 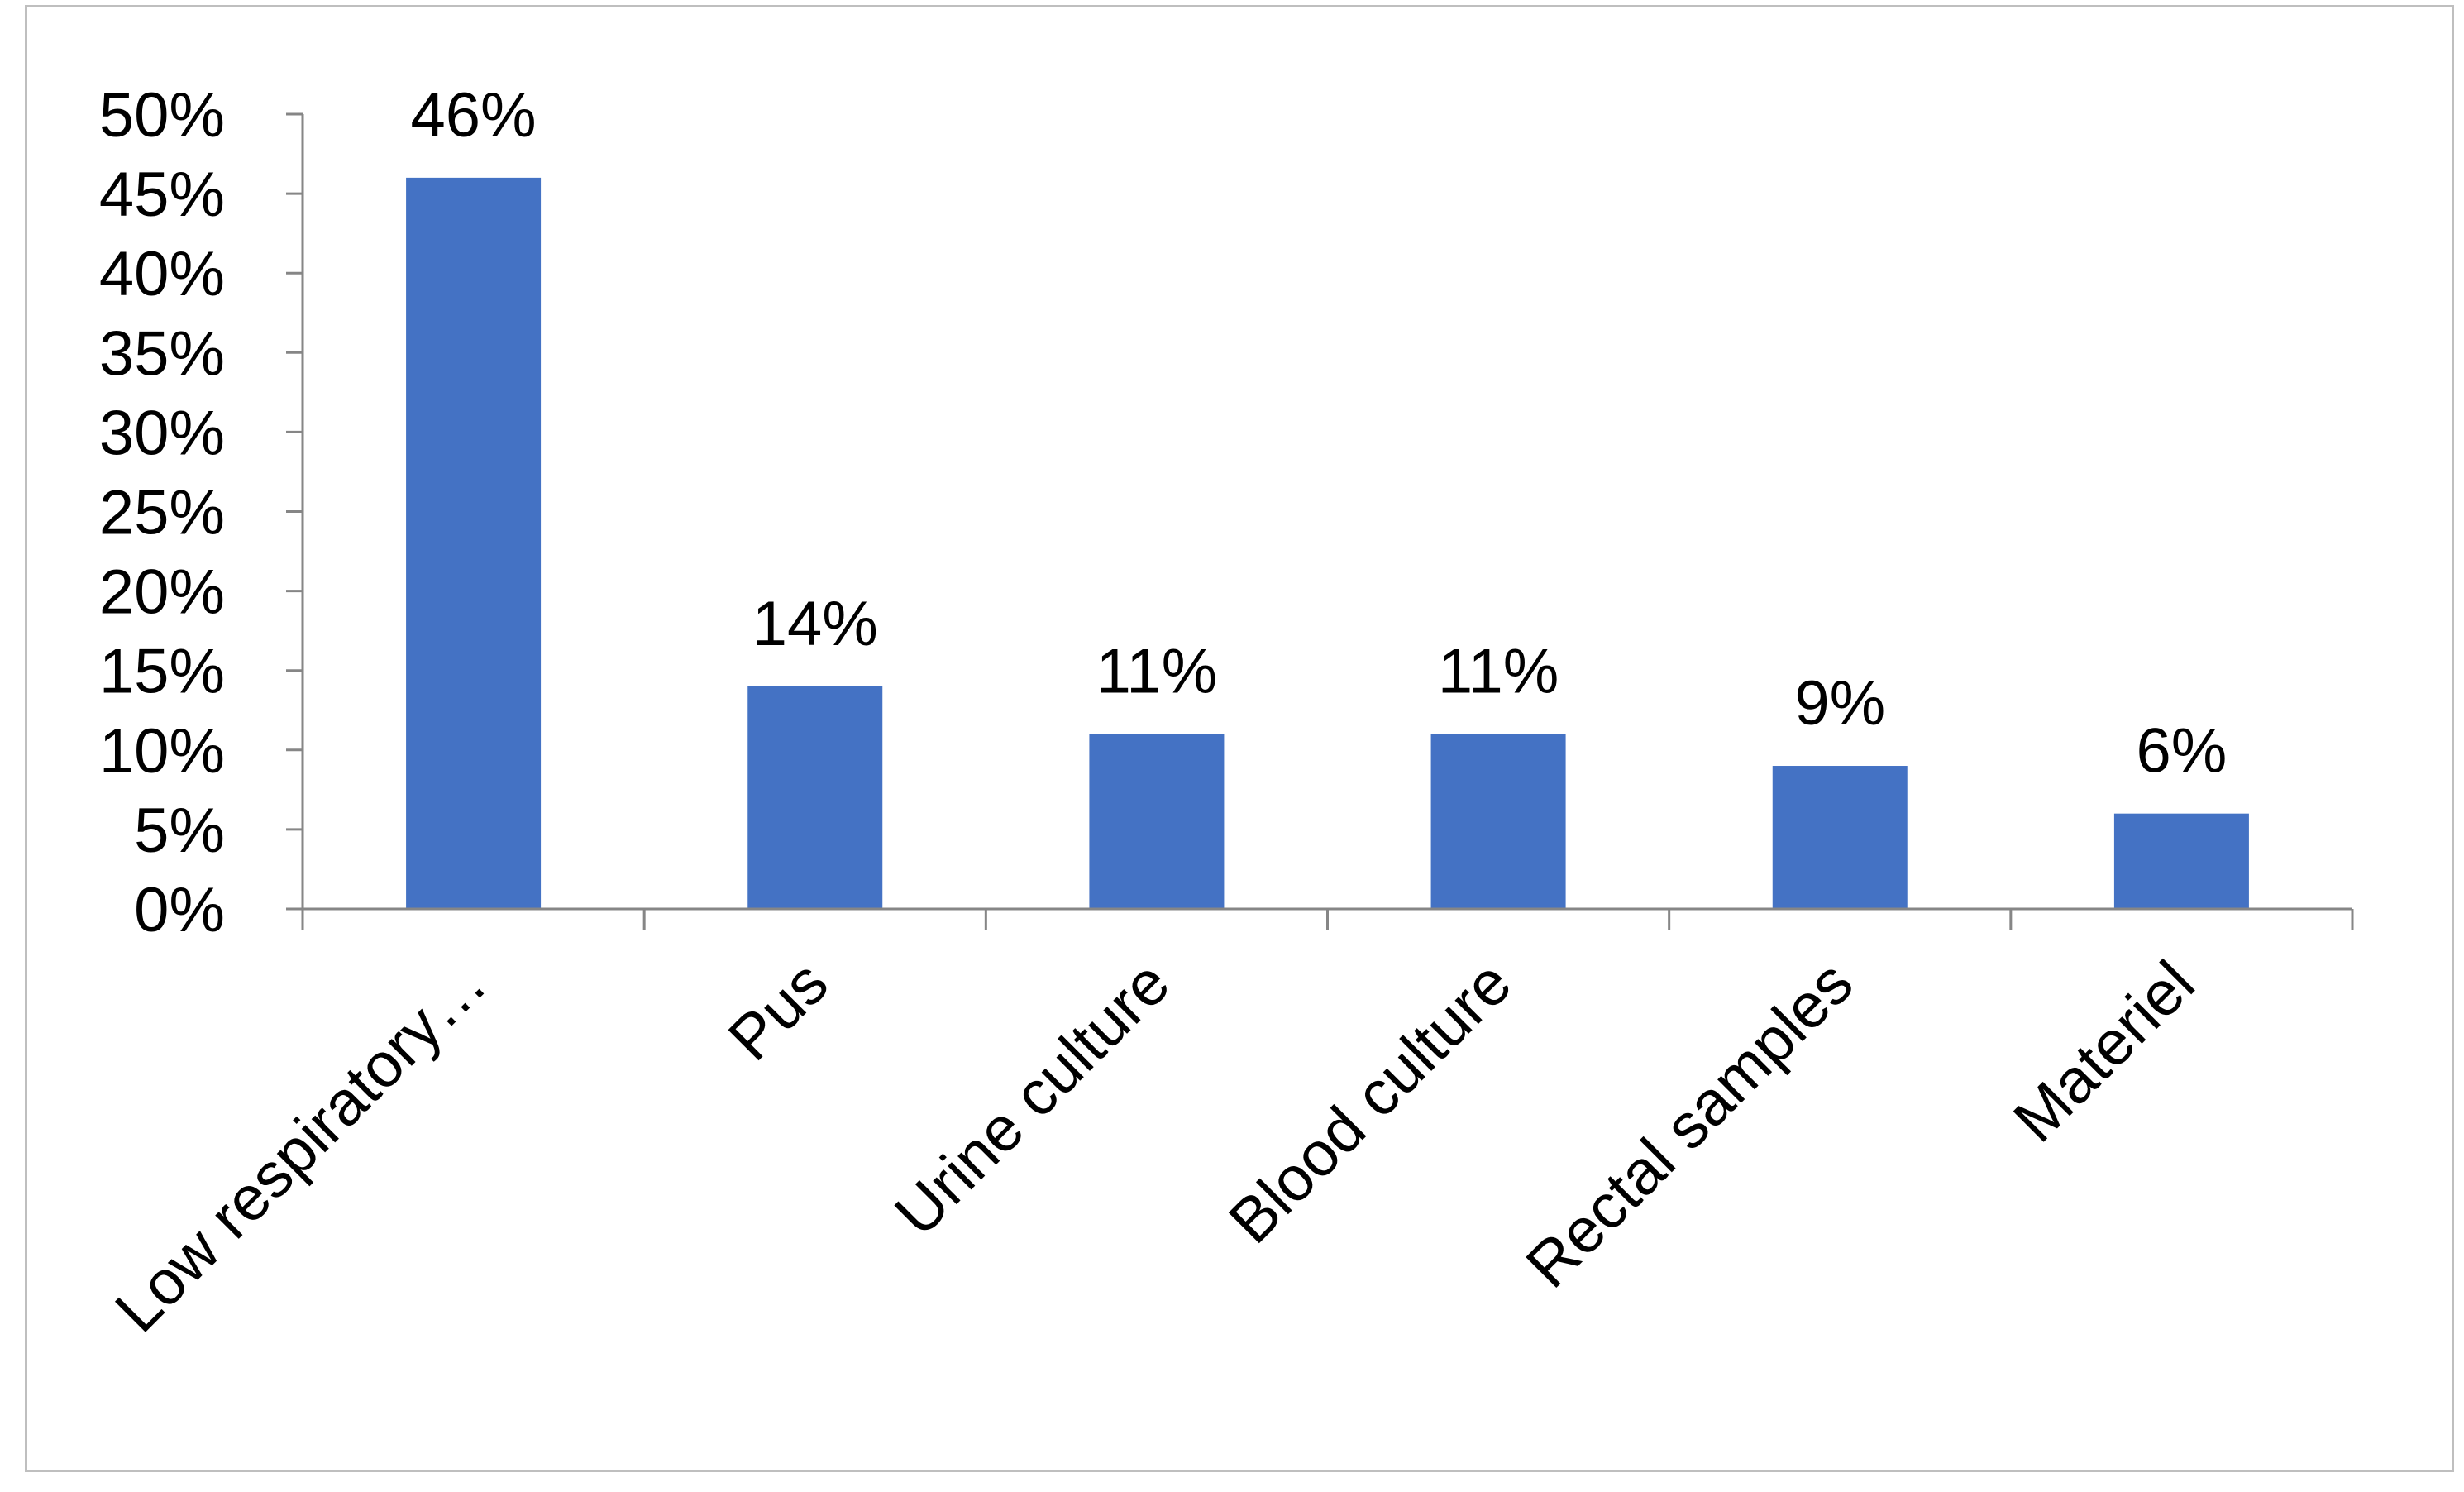 What do you see at coordinates (180, 910) in the screenshot?
I see `y-tick-label: 0%` at bounding box center [180, 910].